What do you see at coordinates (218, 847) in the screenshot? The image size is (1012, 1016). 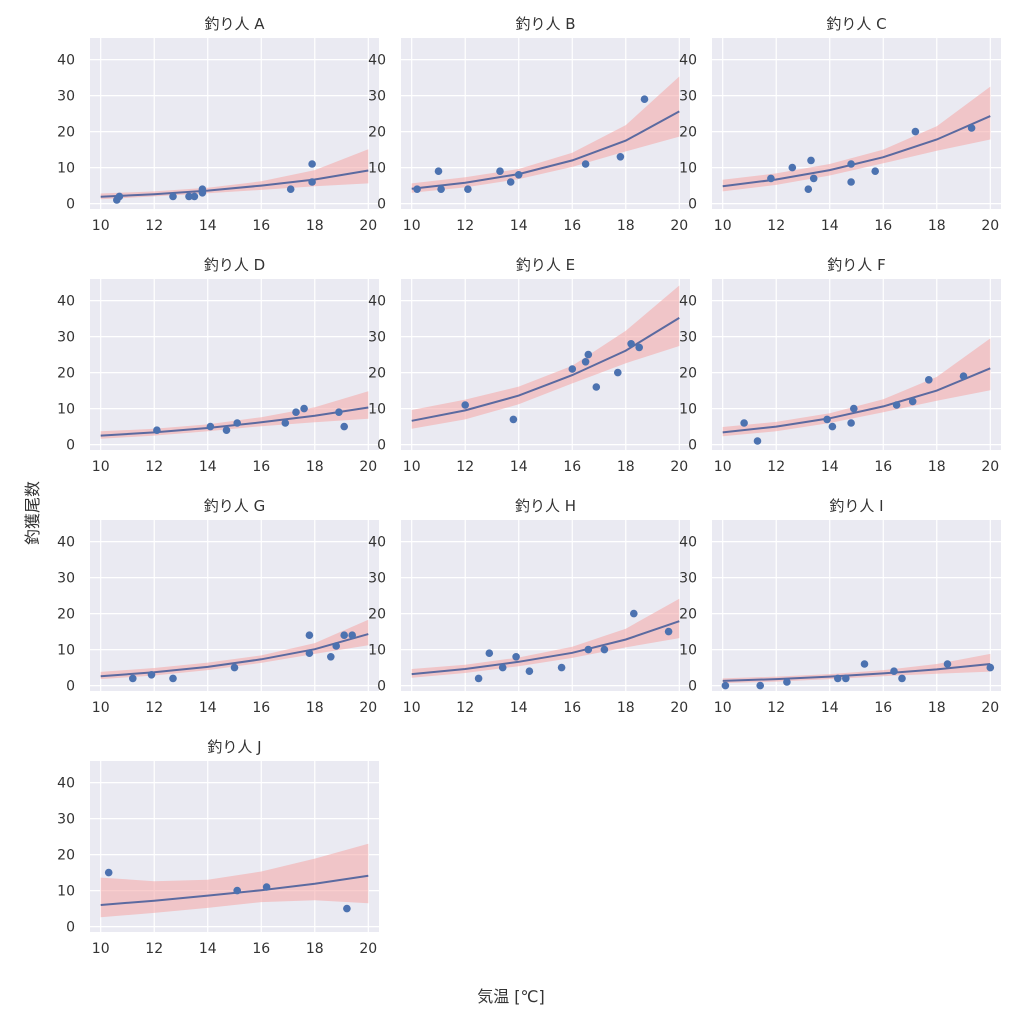 I see `panel-10: 10 12 14 16 18 20 0 10 20 30 40 釣り人 J` at bounding box center [218, 847].